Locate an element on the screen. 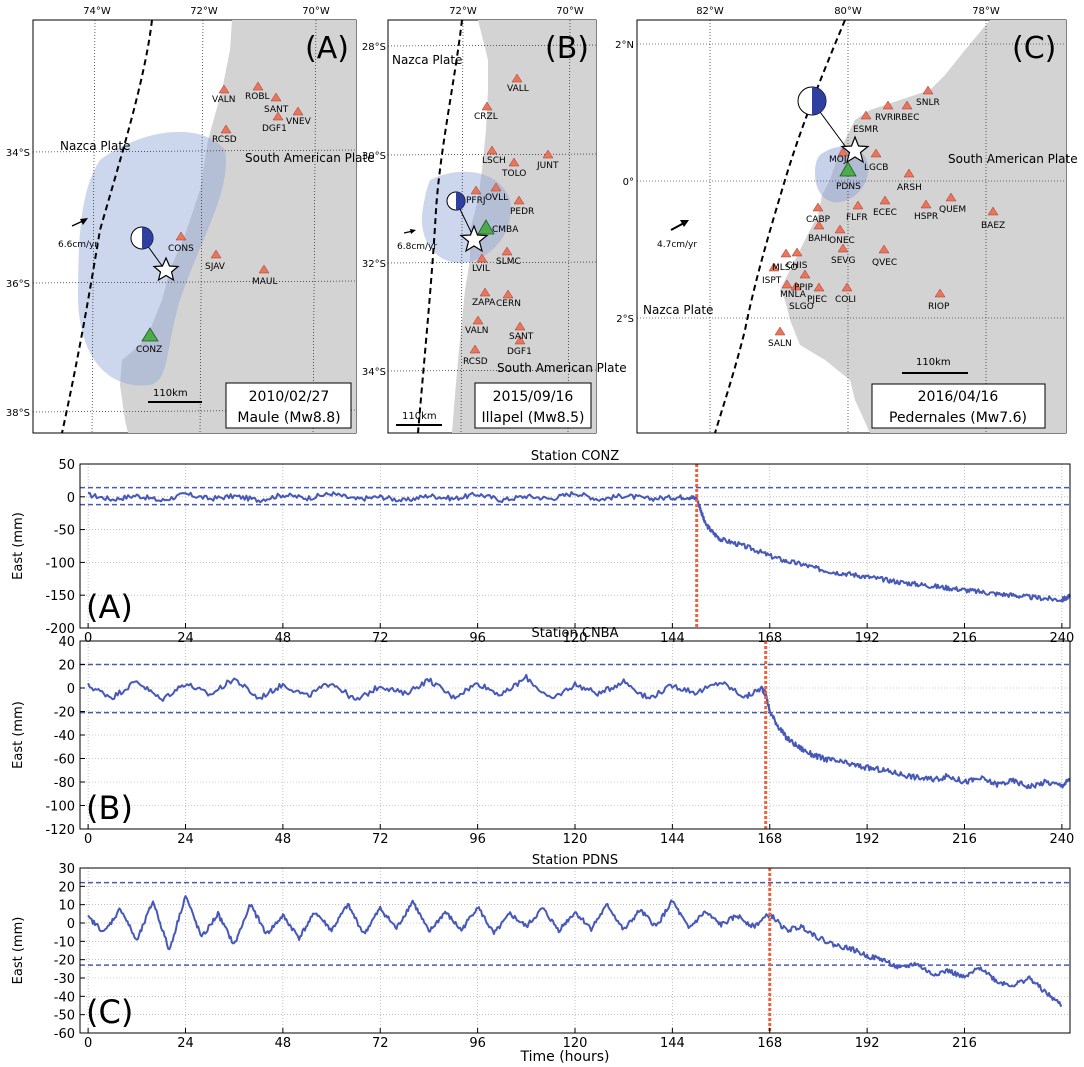  station-label: MOJ is located at coordinates (838, 160).